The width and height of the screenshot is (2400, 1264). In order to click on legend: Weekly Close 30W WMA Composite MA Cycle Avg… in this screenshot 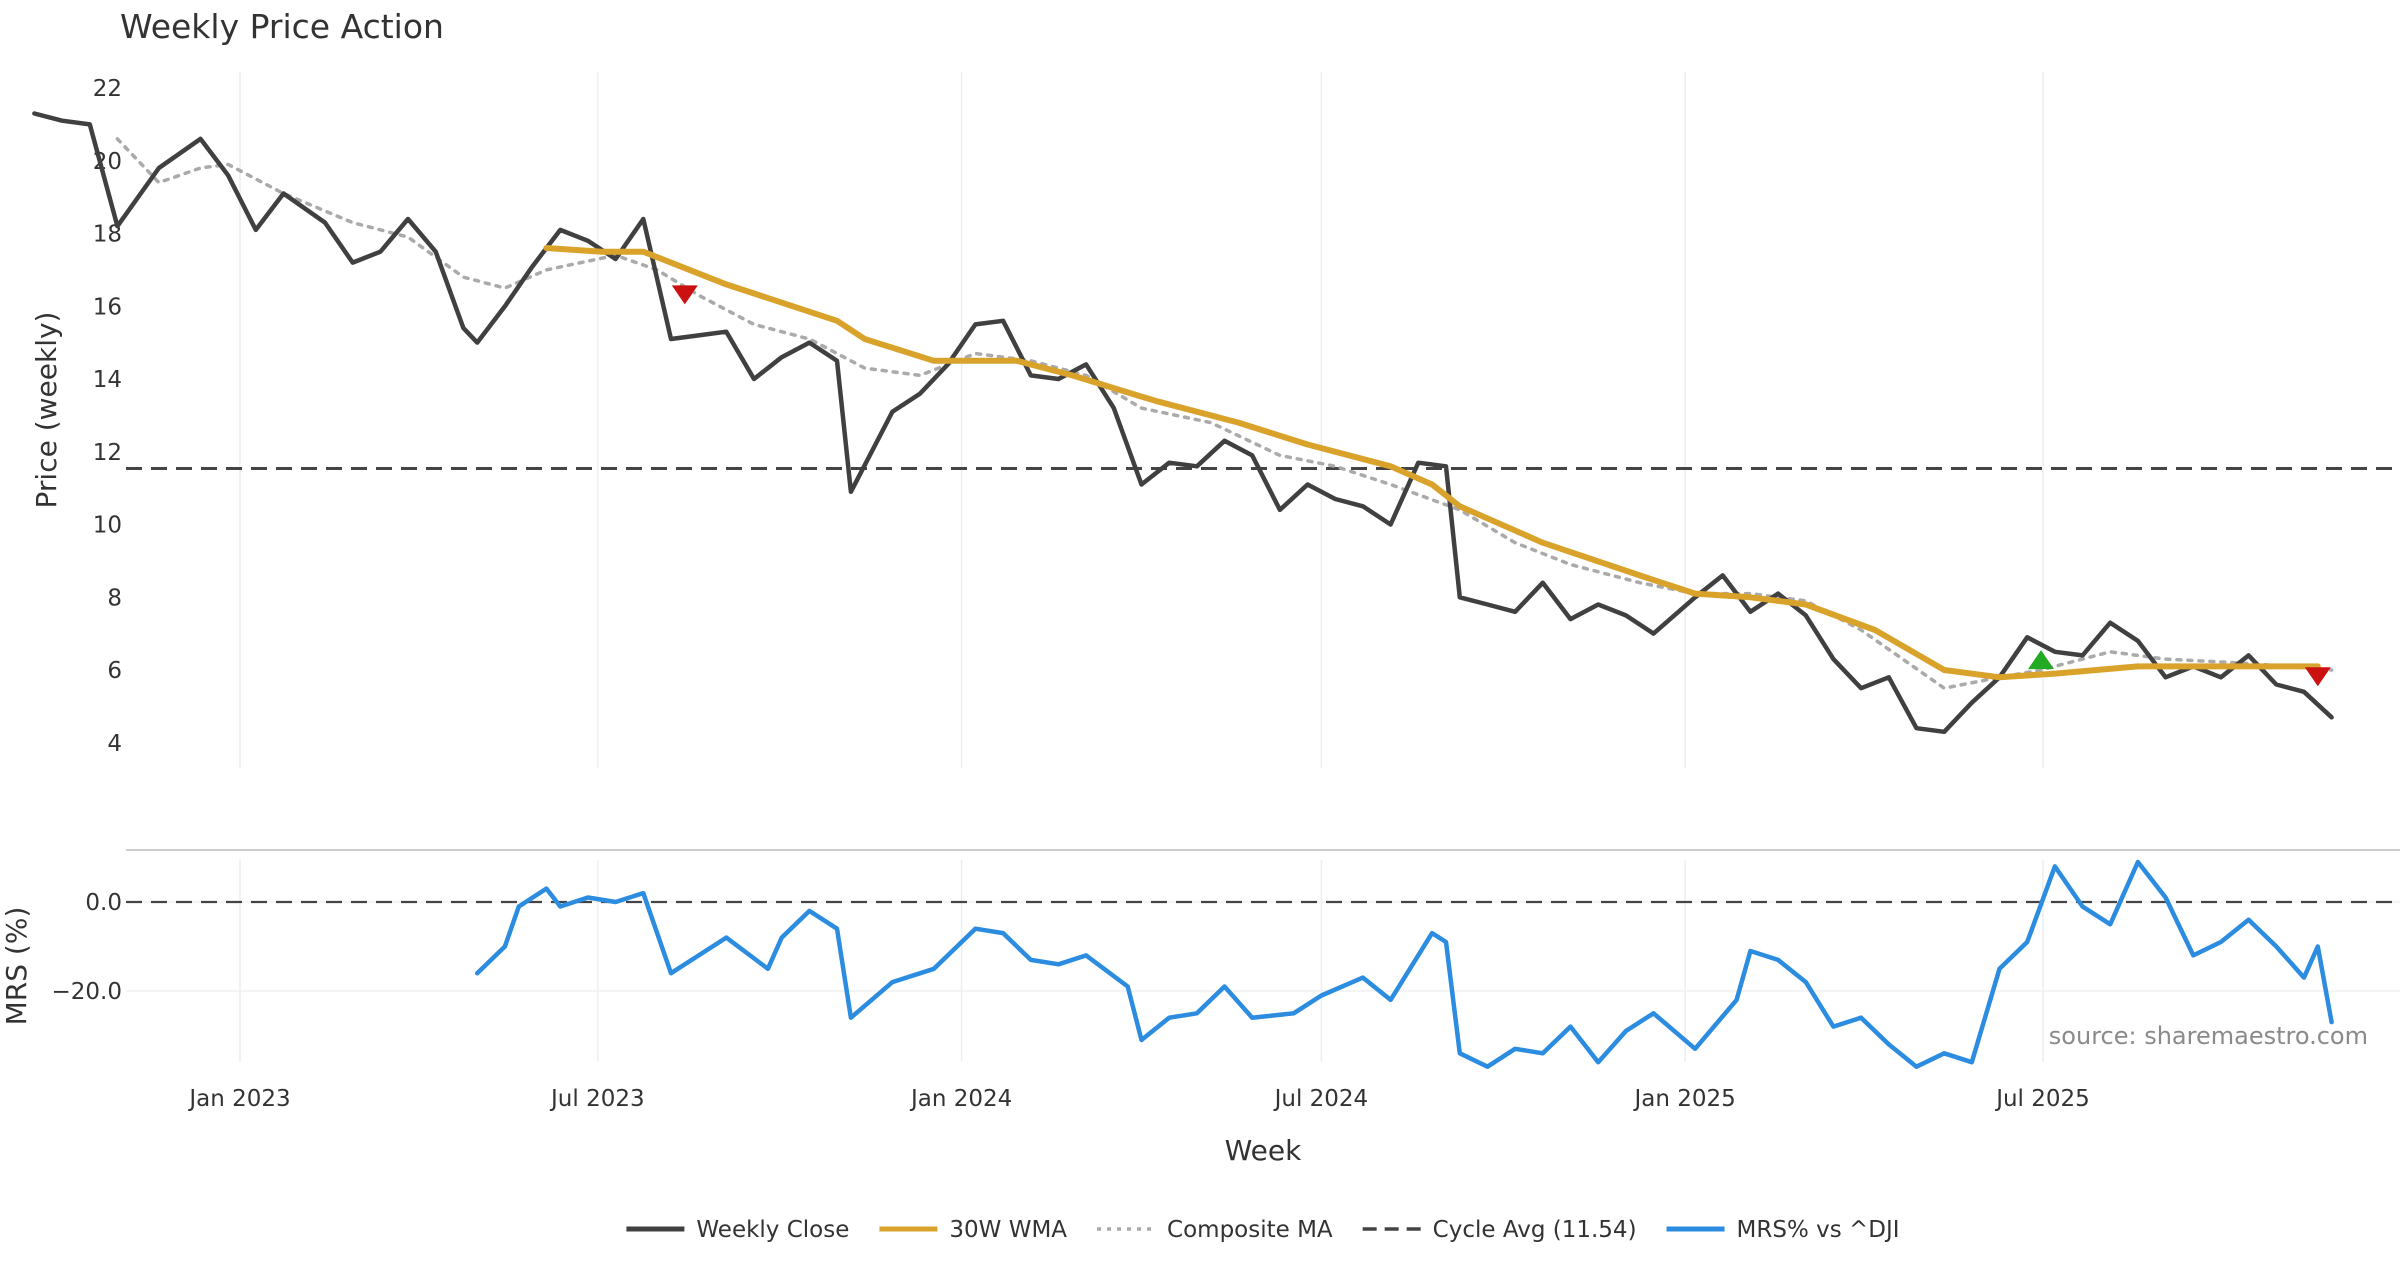, I will do `click(1263, 1230)`.